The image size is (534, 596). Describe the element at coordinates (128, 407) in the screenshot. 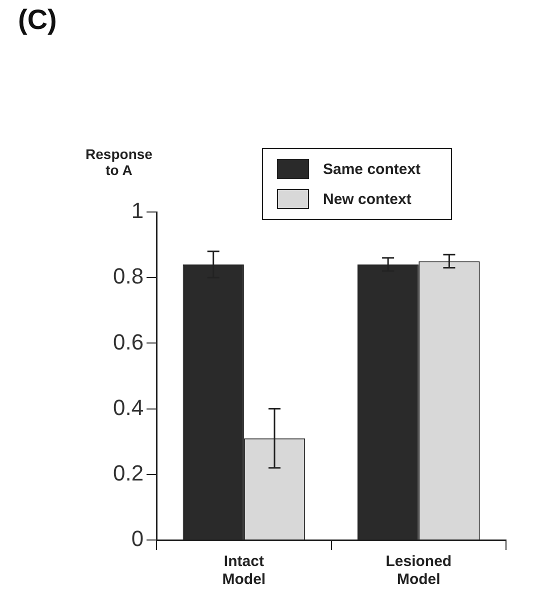

I see `y-tick-label: 0.4` at that location.